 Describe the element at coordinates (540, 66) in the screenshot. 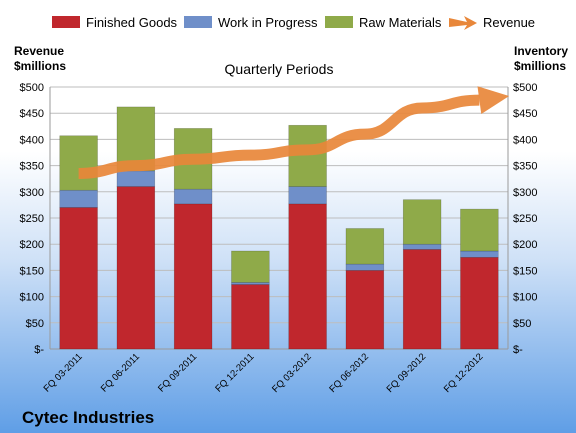

I see `right-axis-title-line-2: $millions` at that location.